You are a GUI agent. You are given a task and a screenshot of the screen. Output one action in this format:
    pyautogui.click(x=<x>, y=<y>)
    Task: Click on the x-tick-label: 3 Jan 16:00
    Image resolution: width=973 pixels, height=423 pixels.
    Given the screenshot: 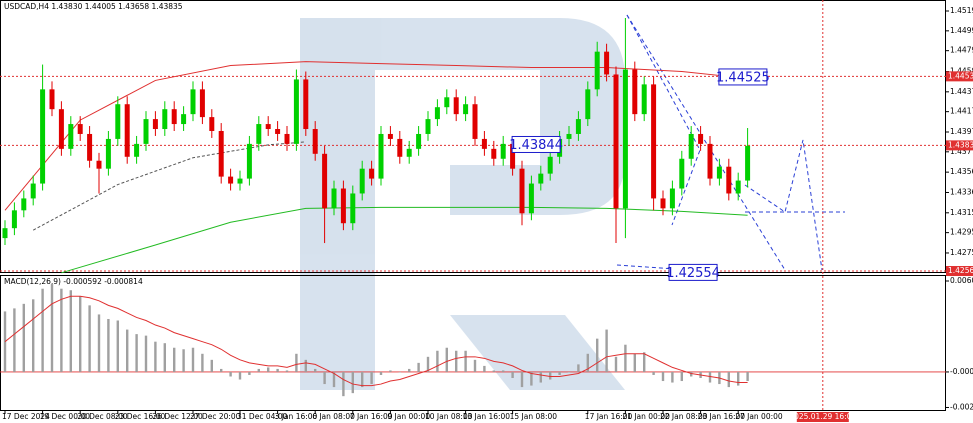 What is the action you would take?
    pyautogui.click(x=296, y=416)
    